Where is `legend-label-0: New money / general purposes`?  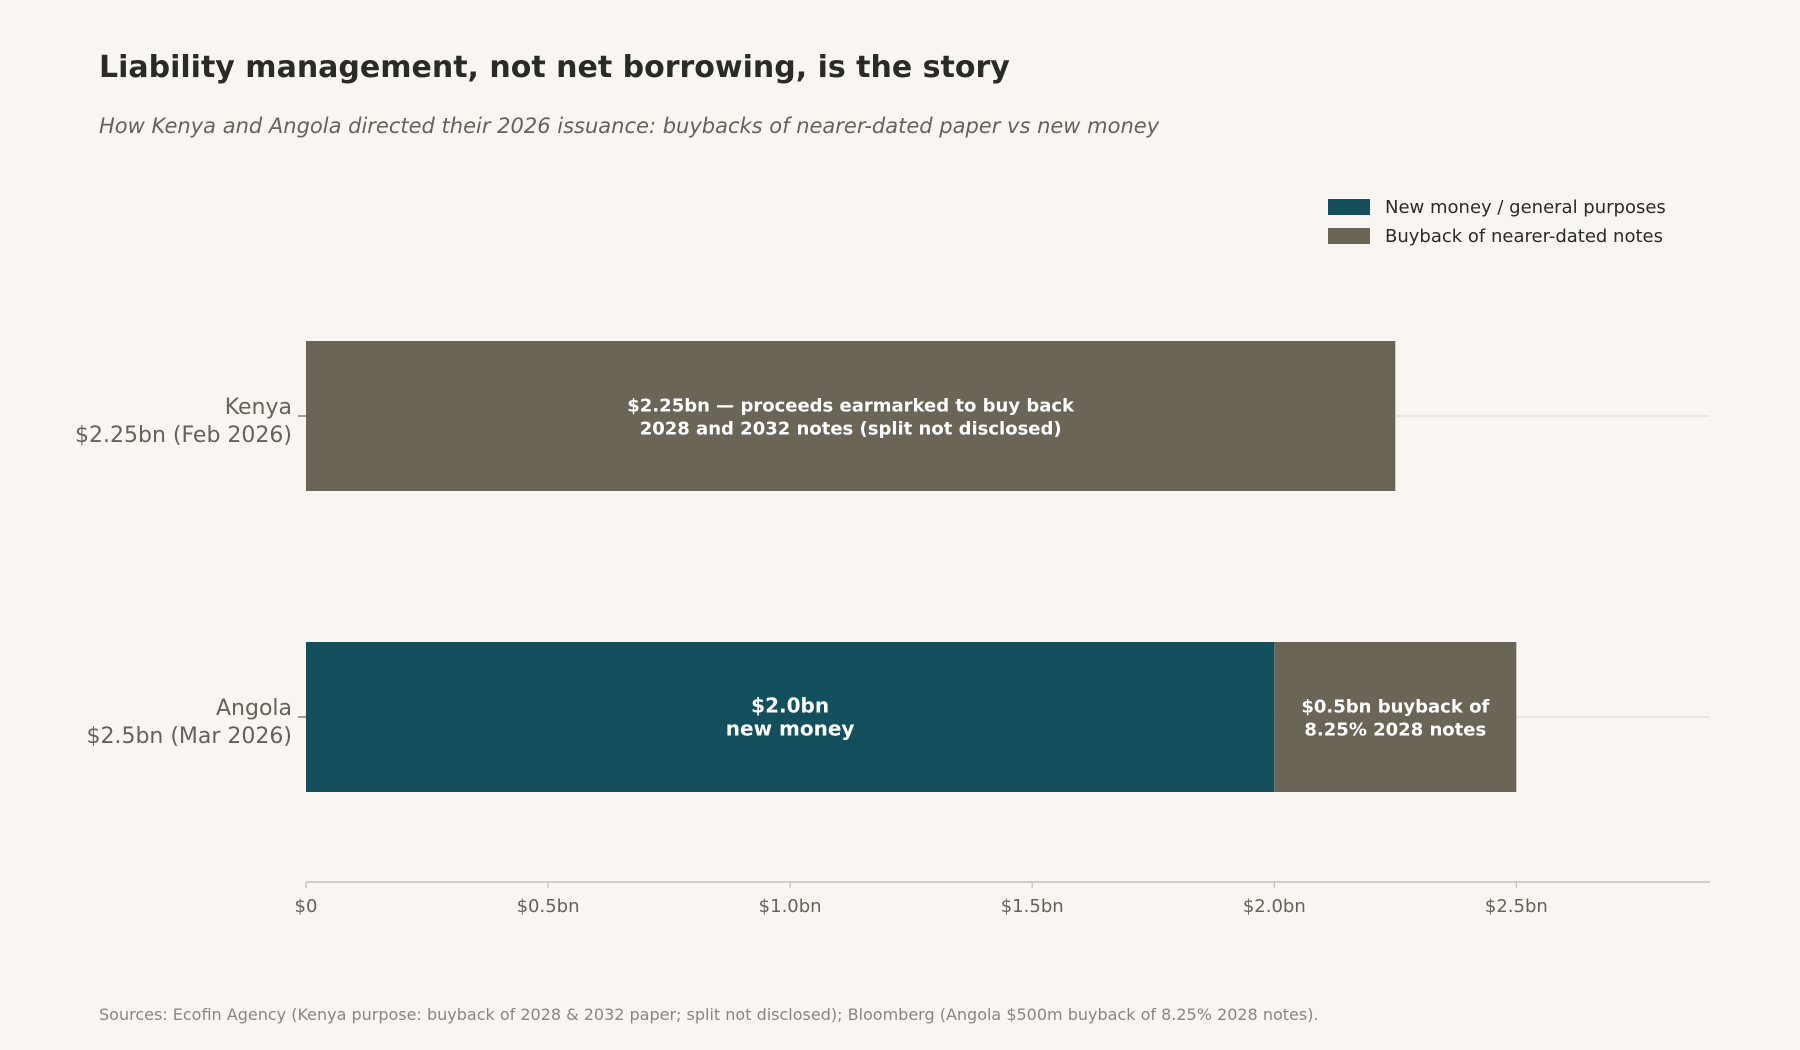 legend-label-0: New money / general purposes is located at coordinates (1525, 207).